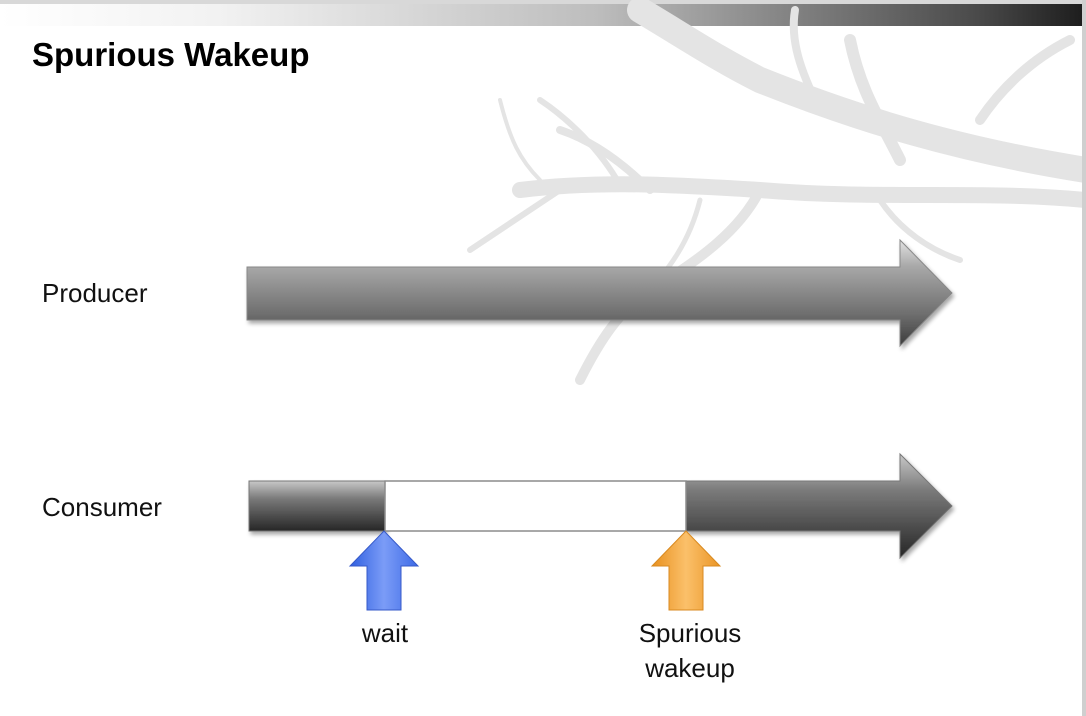 The width and height of the screenshot is (1086, 716). What do you see at coordinates (686, 570) in the screenshot?
I see `spurious-wakeup-up-arrow-icon` at bounding box center [686, 570].